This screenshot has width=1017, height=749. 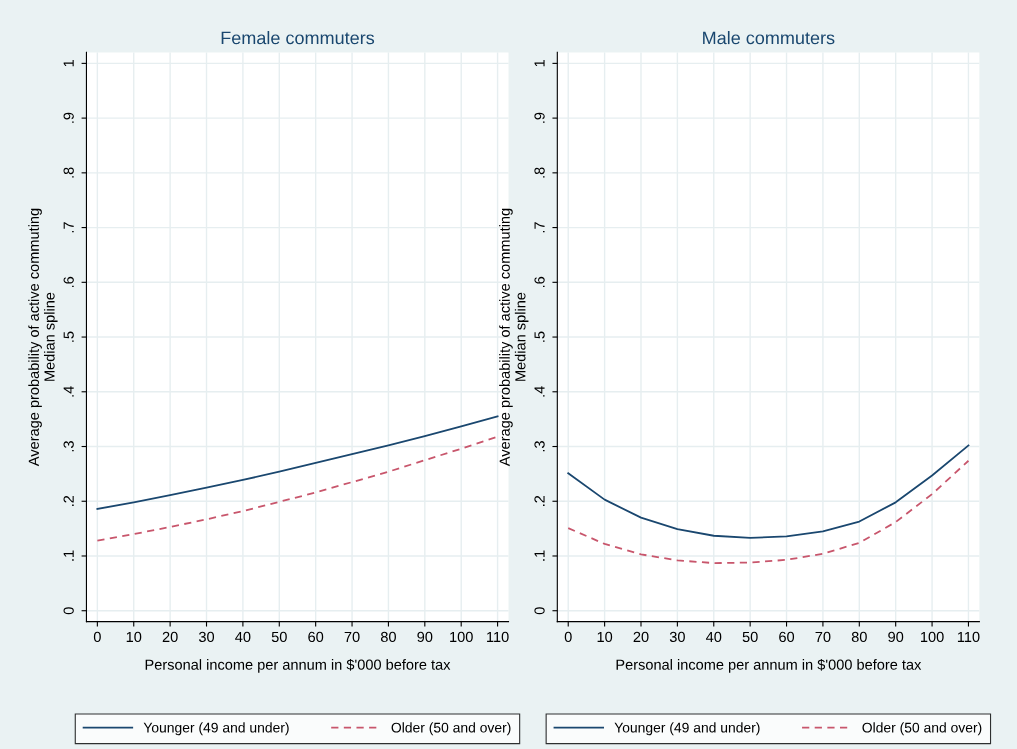 I want to click on chart-title: Male commuters, so click(x=769, y=38).